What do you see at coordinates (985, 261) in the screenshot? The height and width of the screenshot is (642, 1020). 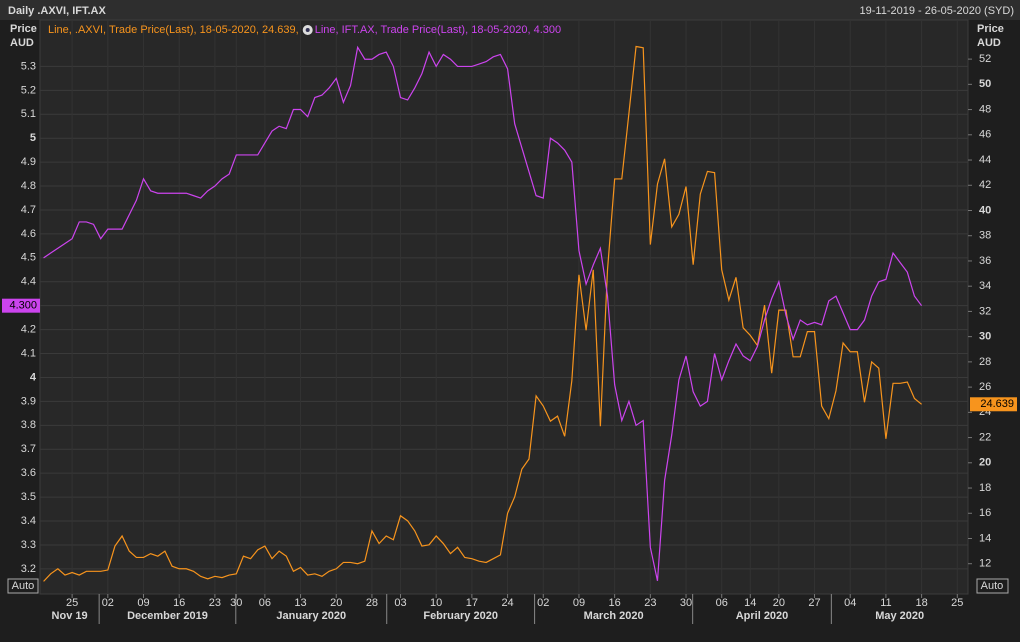 I see `y2-tick-label: 36` at bounding box center [985, 261].